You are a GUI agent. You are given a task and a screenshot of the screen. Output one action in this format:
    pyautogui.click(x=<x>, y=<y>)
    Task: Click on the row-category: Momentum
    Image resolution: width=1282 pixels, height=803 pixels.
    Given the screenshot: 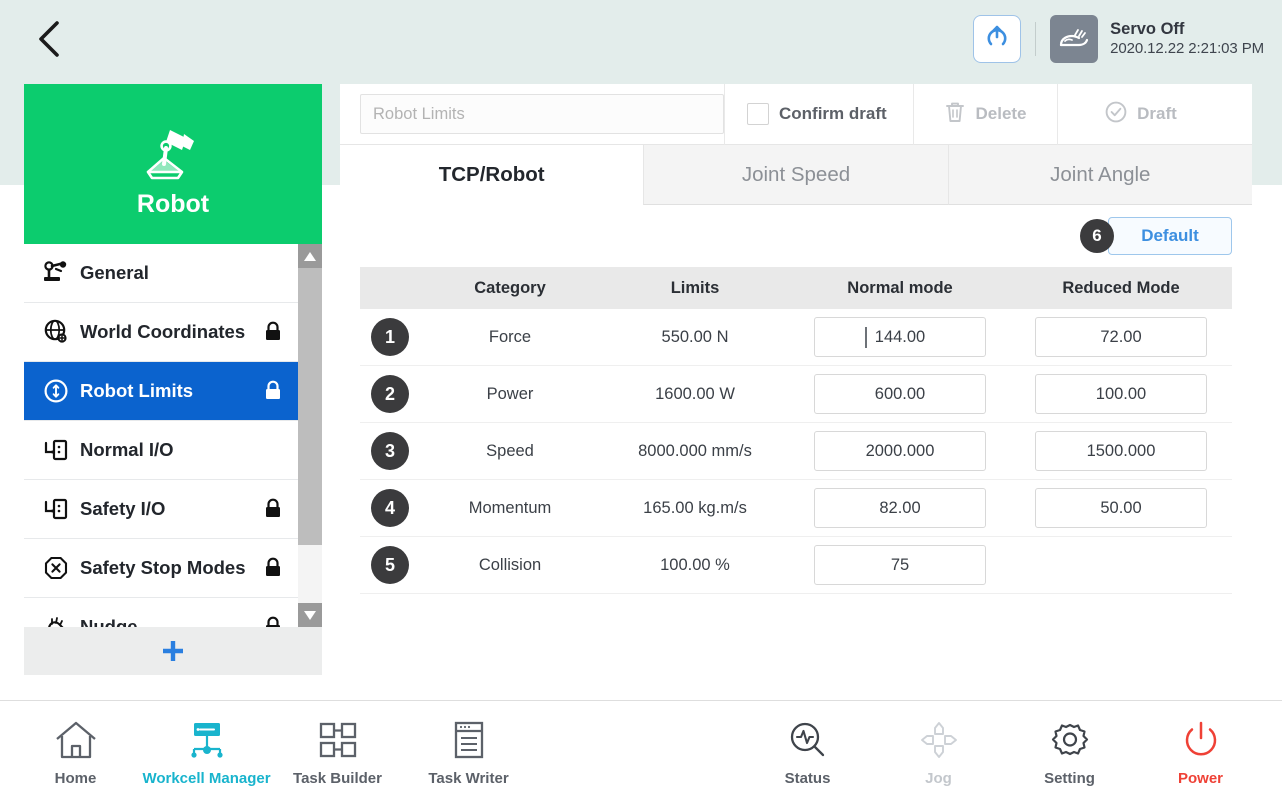 What is the action you would take?
    pyautogui.click(x=510, y=507)
    